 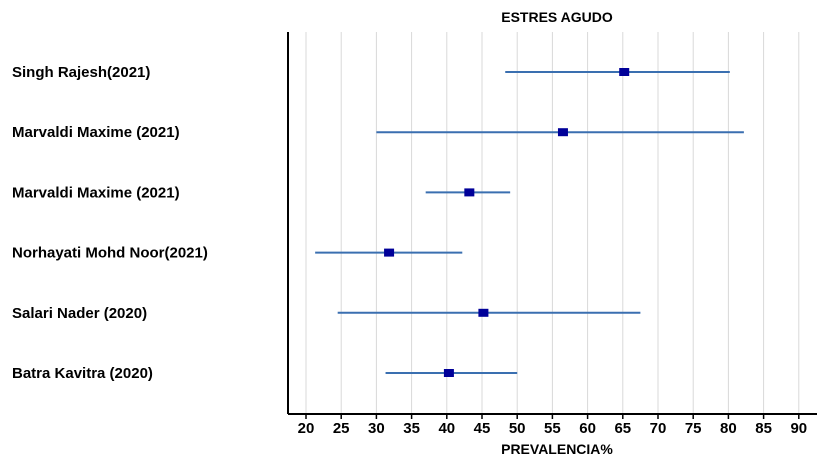 What do you see at coordinates (658, 428) in the screenshot?
I see `x-tick-label: 70` at bounding box center [658, 428].